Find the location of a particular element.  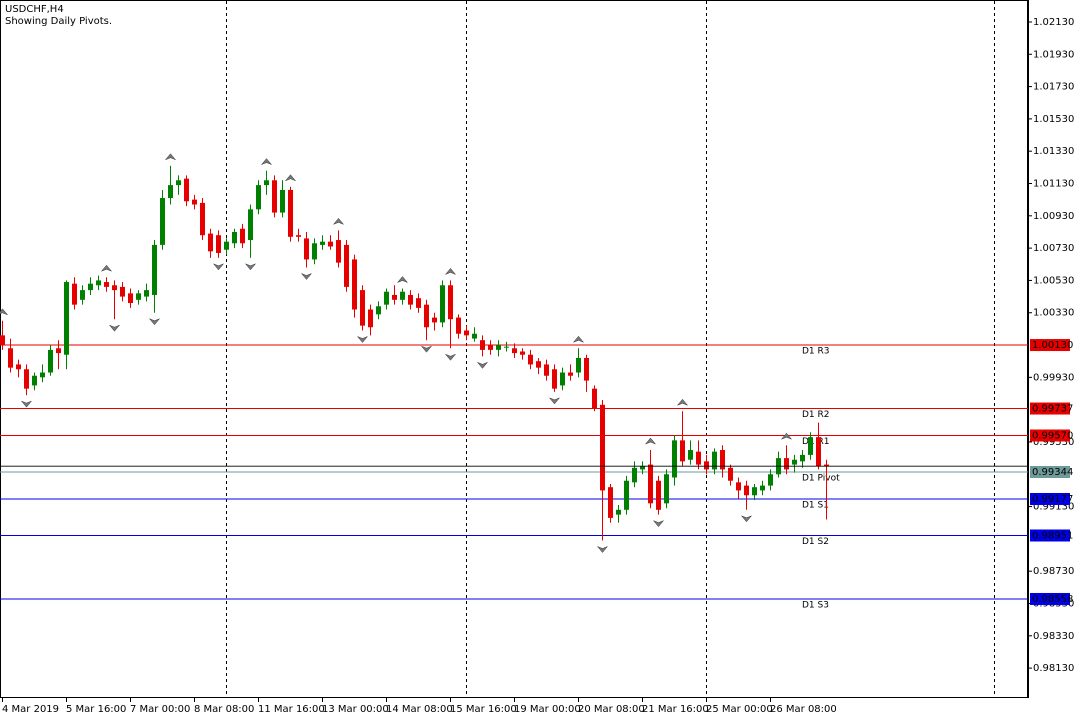

x-tick-label: 4 Mar 2019 is located at coordinates (30, 709).